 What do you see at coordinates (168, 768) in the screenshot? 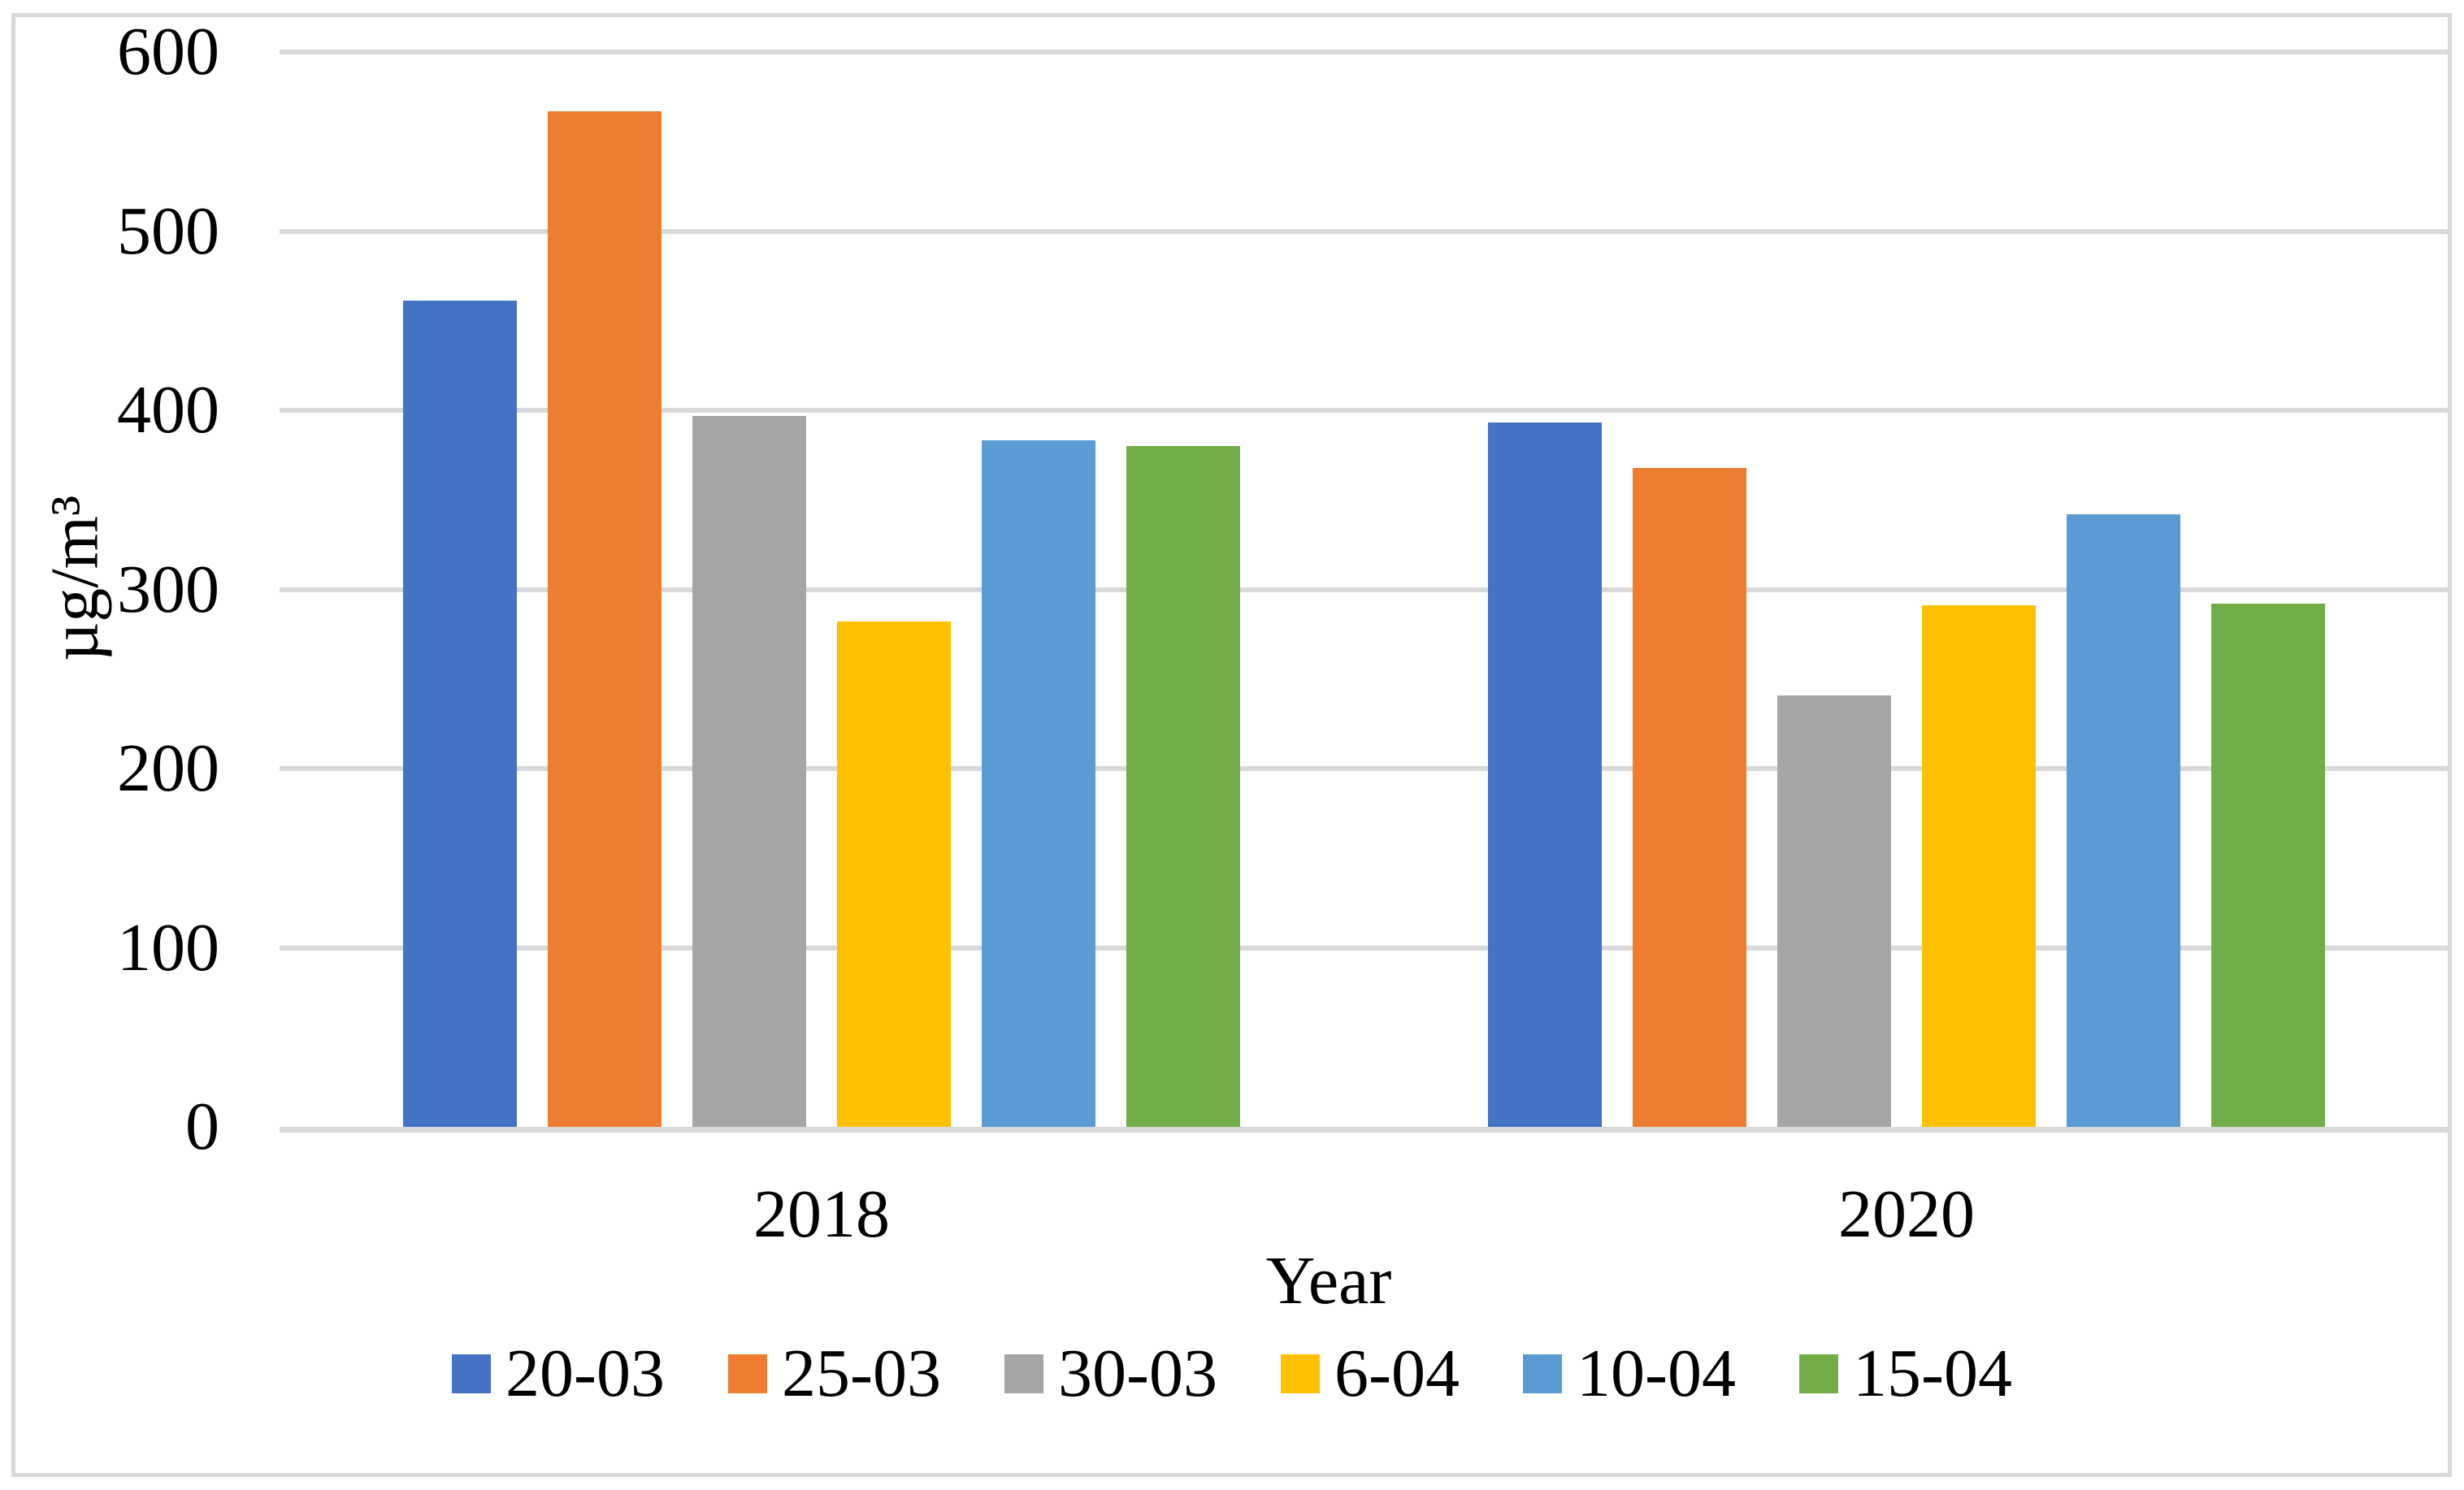
I see `y-tick-label-200: 200` at bounding box center [168, 768].